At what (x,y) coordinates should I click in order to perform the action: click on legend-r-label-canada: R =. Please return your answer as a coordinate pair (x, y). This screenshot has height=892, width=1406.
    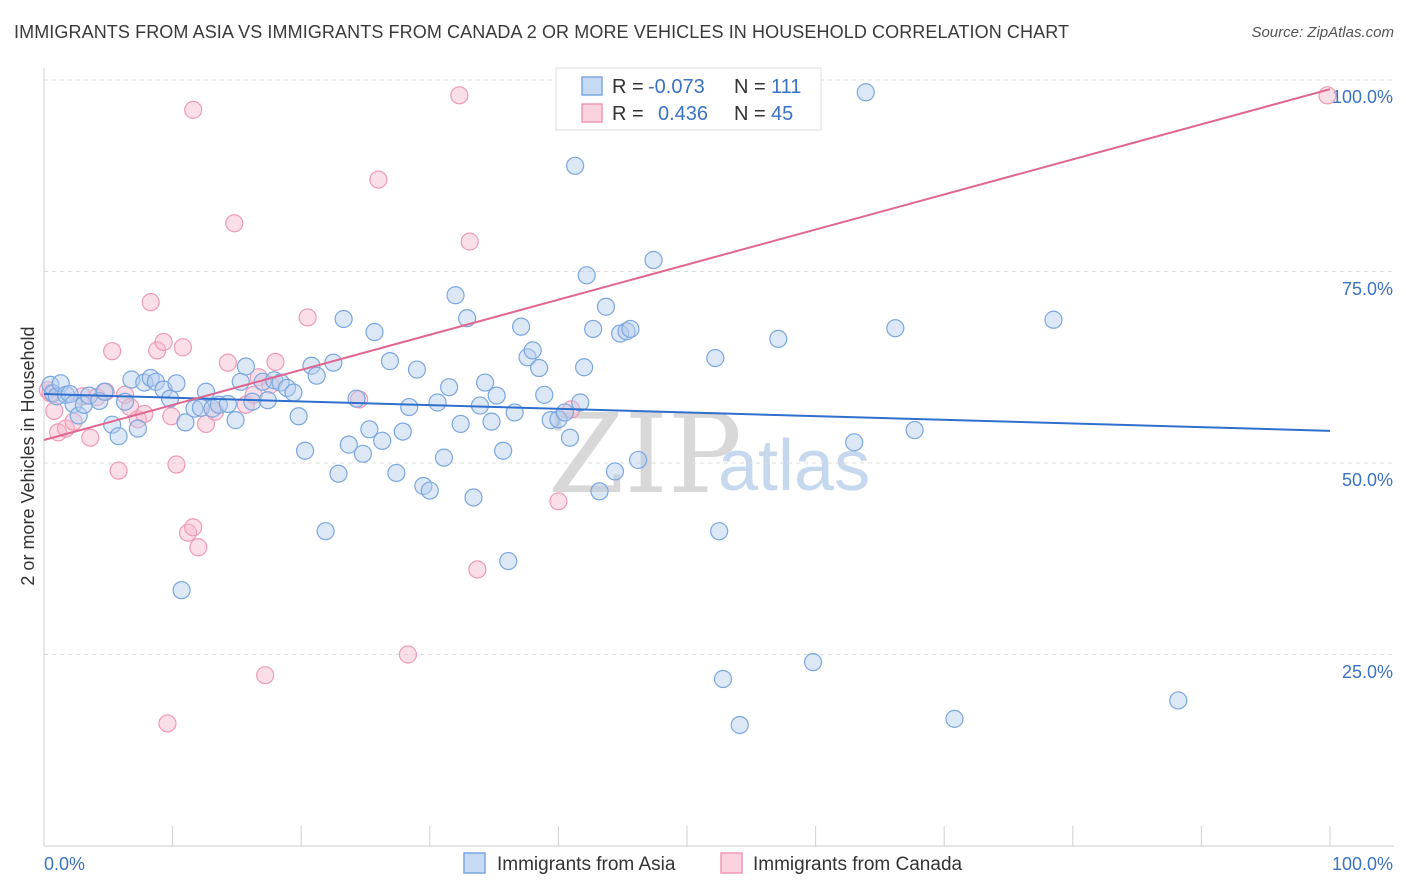
    Looking at the image, I should click on (628, 114).